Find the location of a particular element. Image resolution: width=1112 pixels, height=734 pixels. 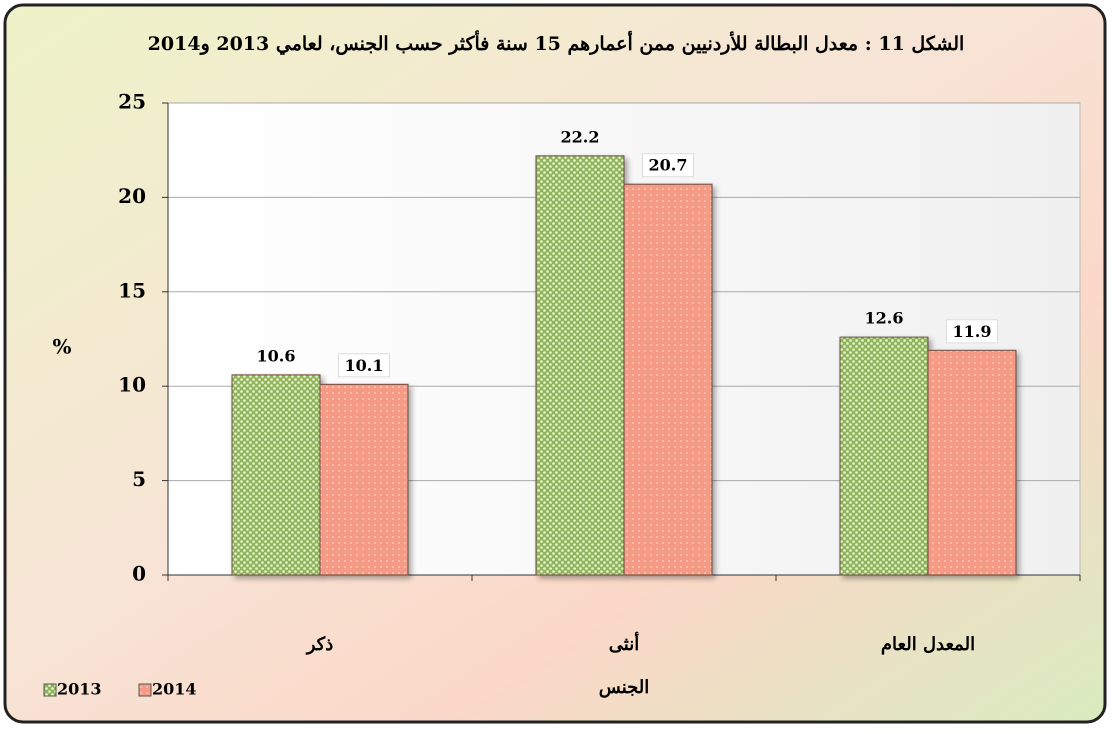

y-tick-label: 10 is located at coordinates (132, 385).